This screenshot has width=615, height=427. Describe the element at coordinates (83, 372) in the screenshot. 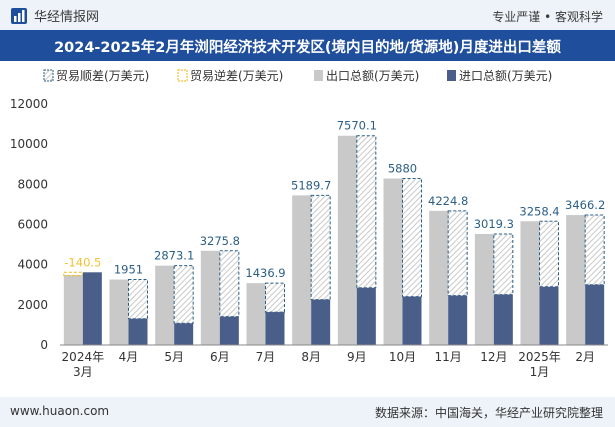

I see `x-tick-line: 3月` at that location.